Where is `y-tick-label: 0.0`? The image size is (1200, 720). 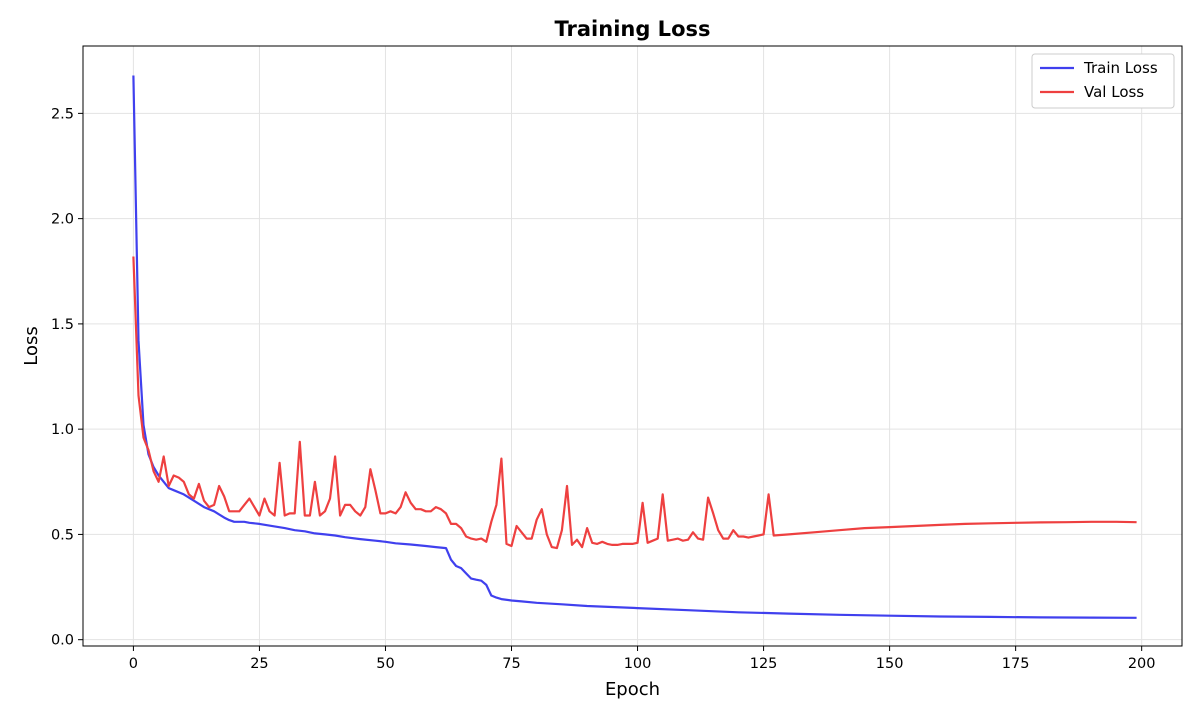
y-tick-label: 0.0 is located at coordinates (62, 641).